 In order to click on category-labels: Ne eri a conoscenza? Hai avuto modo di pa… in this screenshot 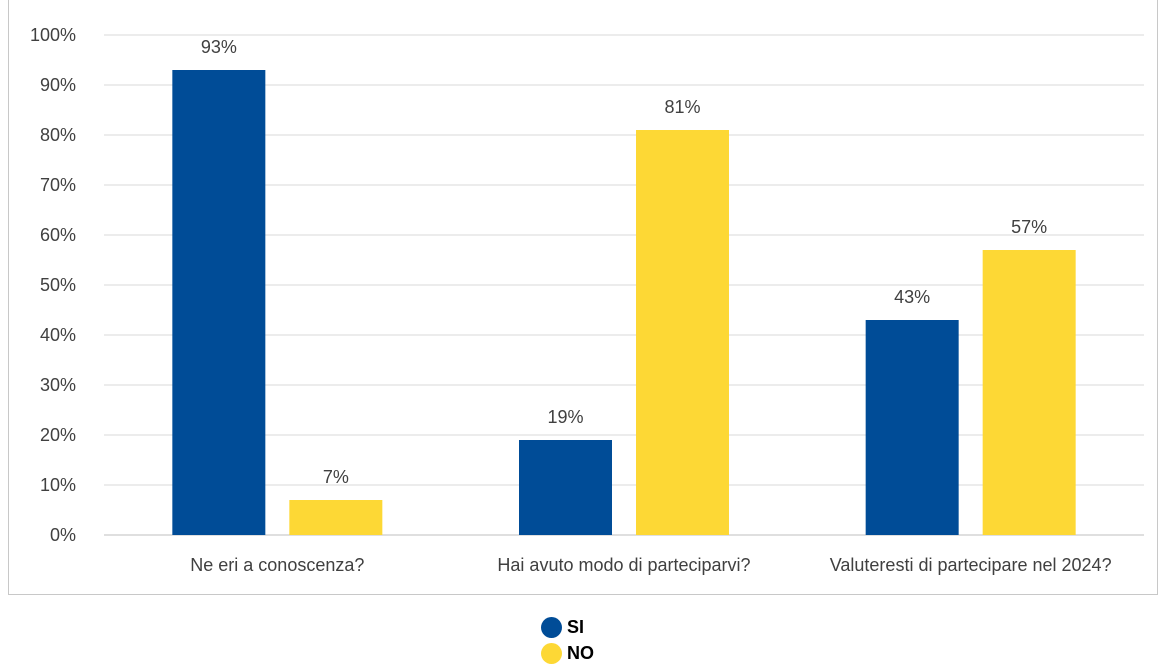, I will do `click(650, 565)`.